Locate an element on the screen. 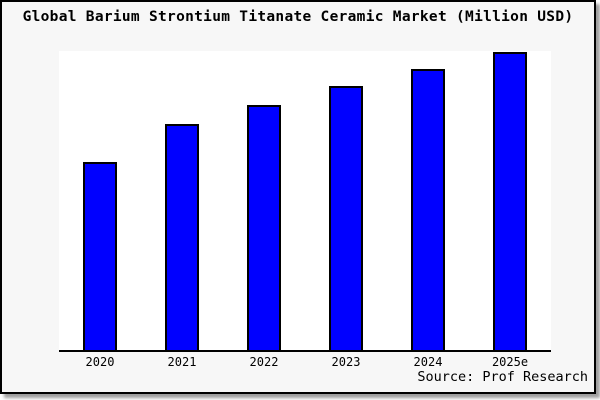 This screenshot has width=600, height=400. bar-slot-2023 is located at coordinates (346, 200).